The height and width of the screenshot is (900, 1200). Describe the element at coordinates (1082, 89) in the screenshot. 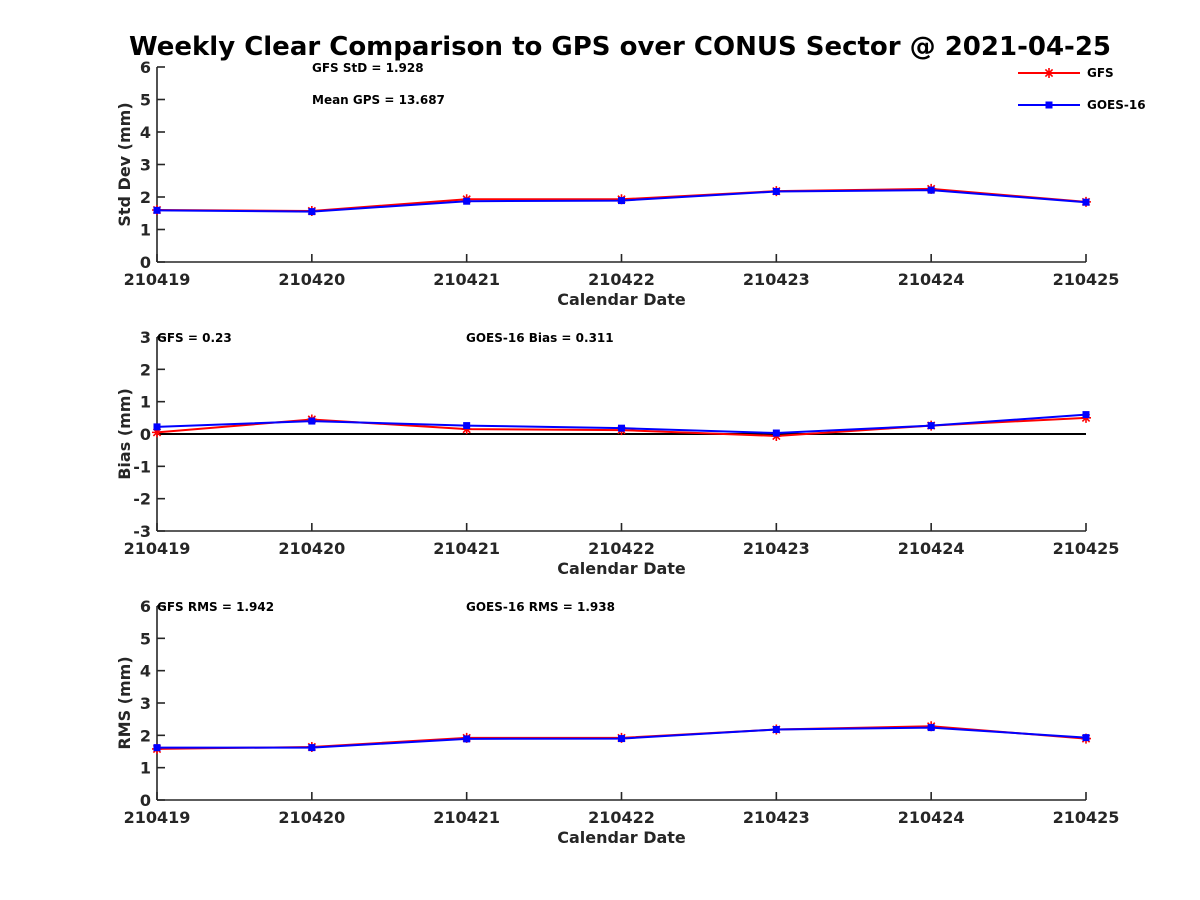

I see `legend: GFS GOES-16` at that location.